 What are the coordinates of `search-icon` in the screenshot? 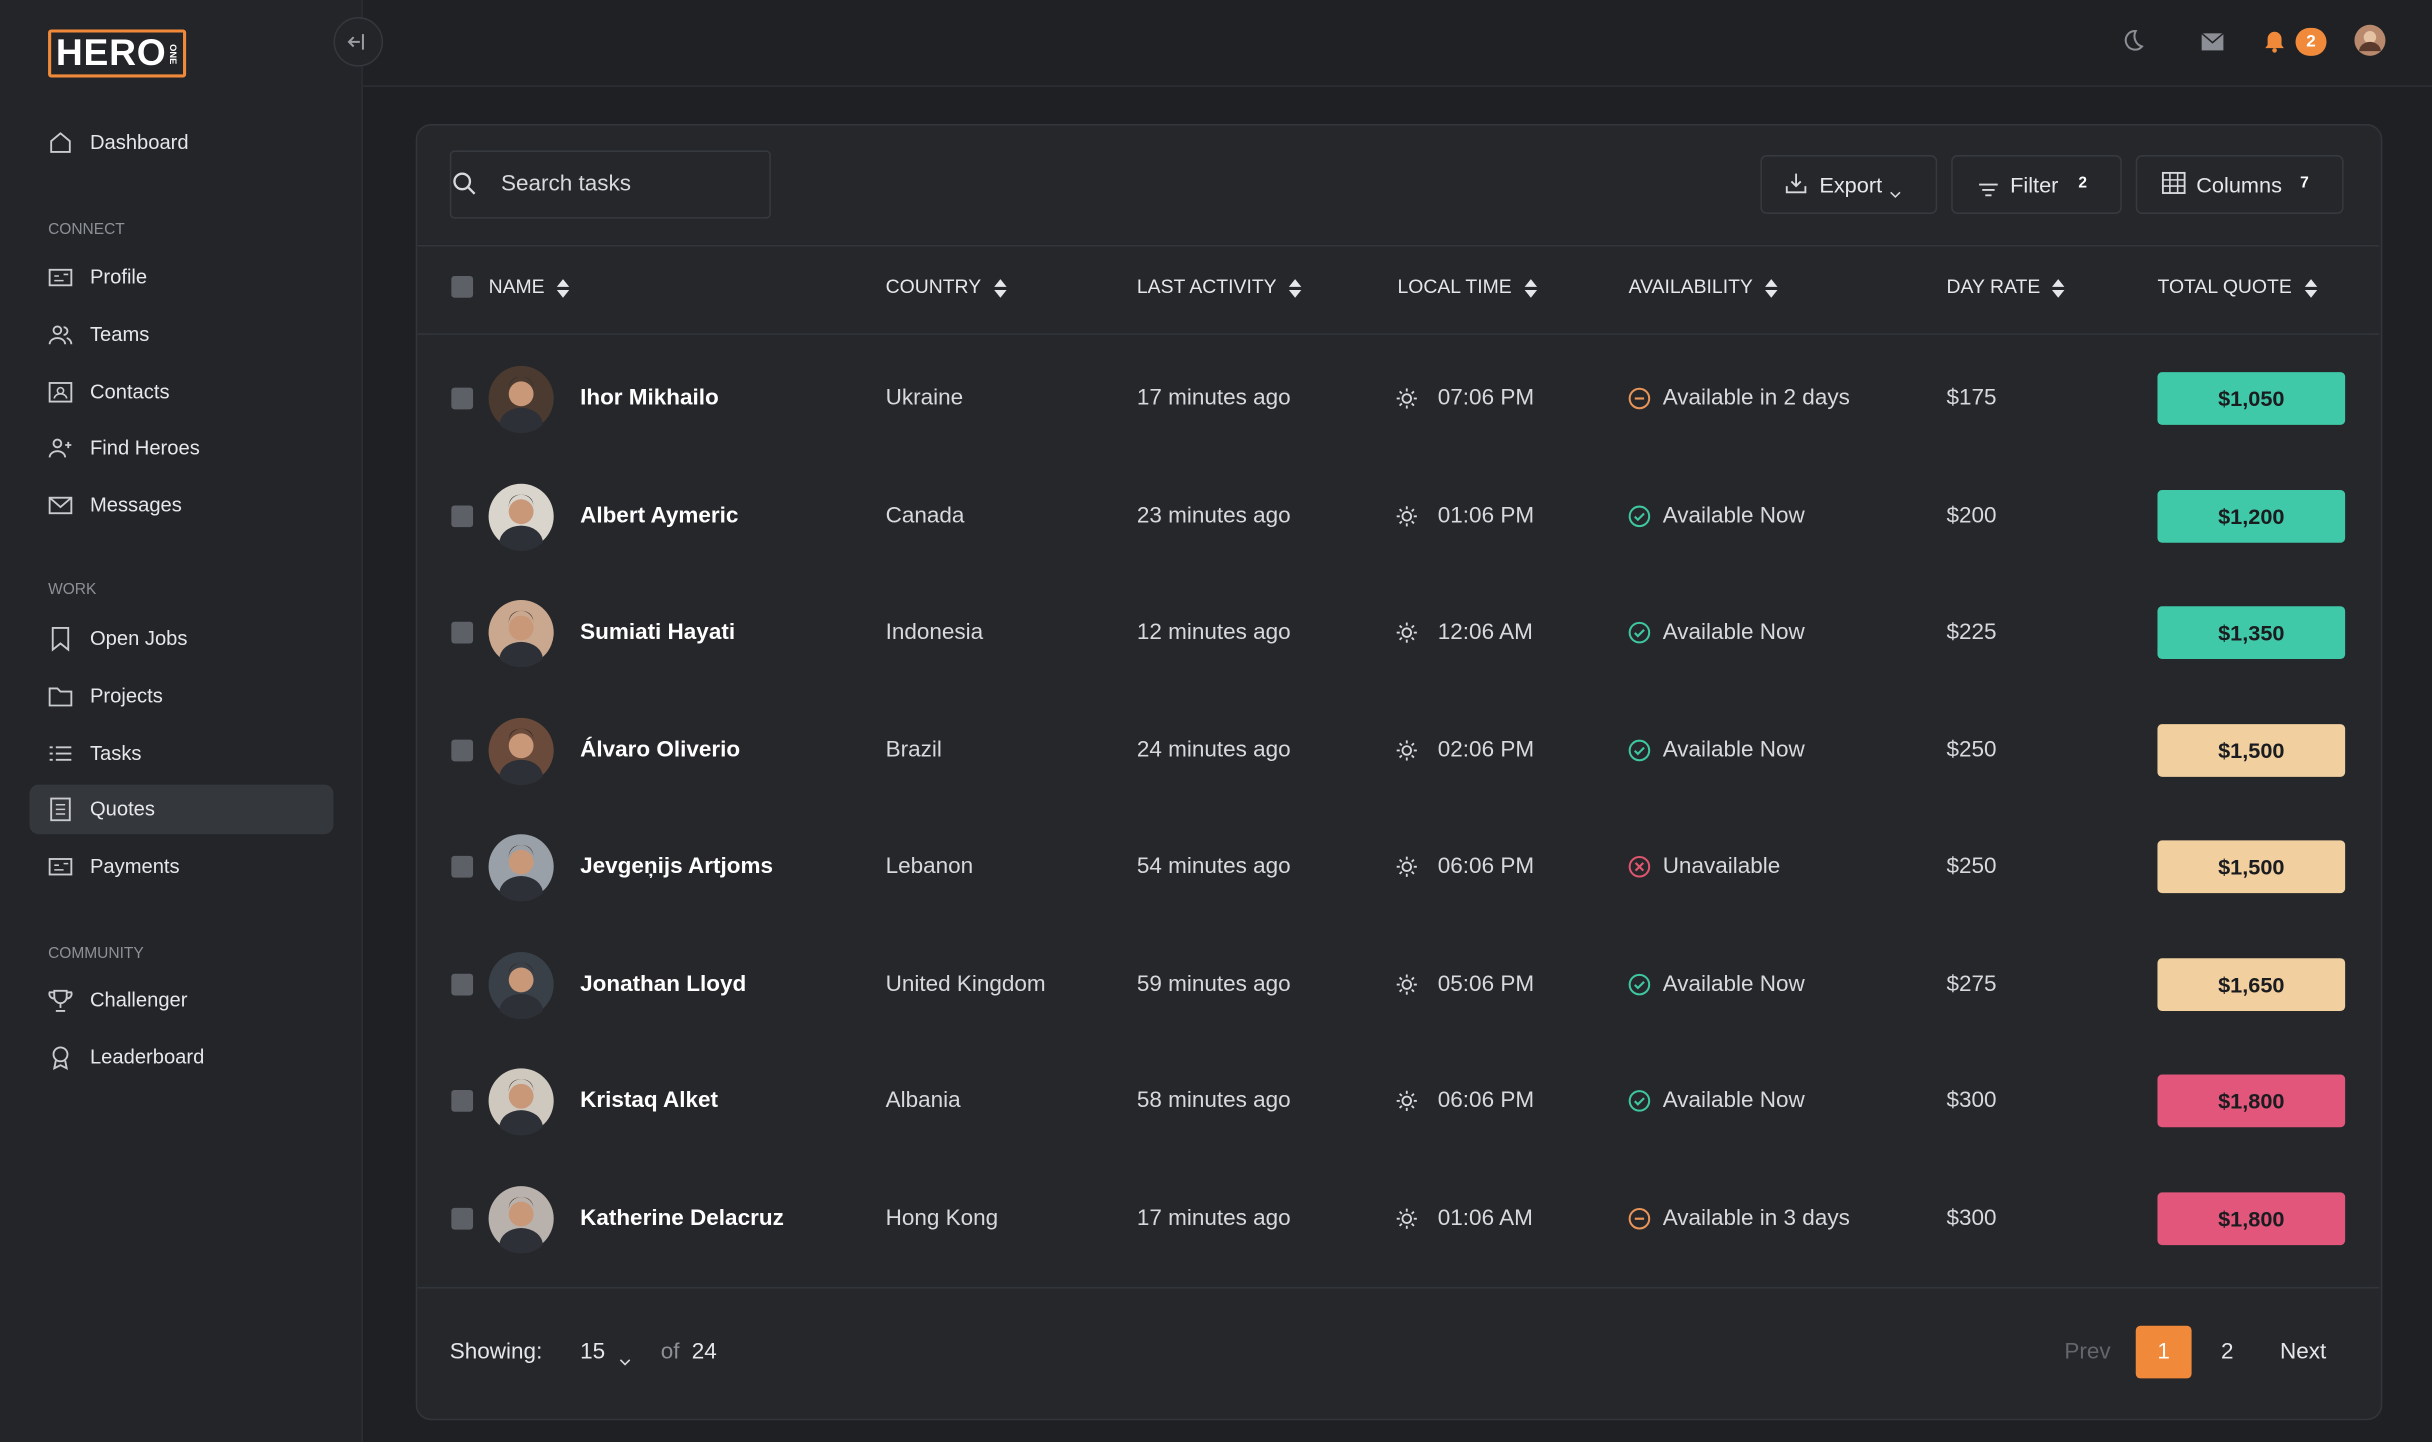 It's located at (463, 183).